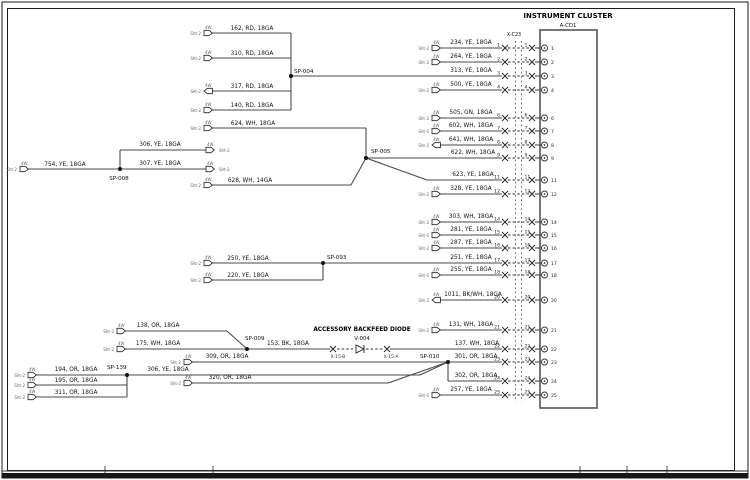 The image size is (750, 480). What do you see at coordinates (230, 378) in the screenshot?
I see `wire-label: 320, OR, 18GA` at bounding box center [230, 378].